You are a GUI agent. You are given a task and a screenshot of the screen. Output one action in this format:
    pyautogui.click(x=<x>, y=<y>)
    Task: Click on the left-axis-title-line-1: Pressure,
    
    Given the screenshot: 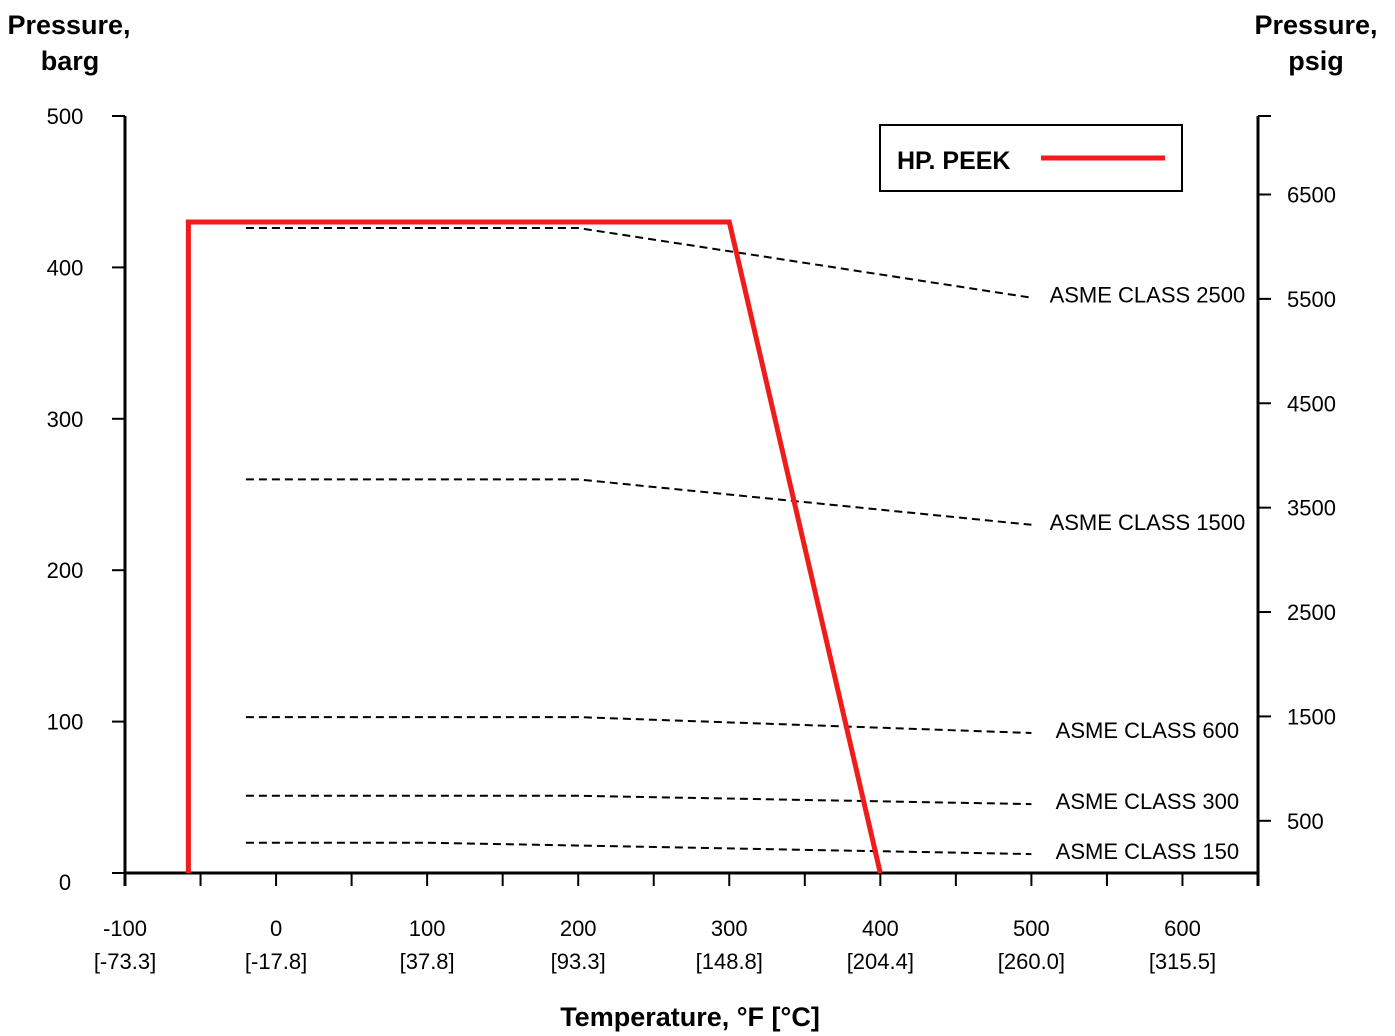 What is the action you would take?
    pyautogui.click(x=68, y=25)
    